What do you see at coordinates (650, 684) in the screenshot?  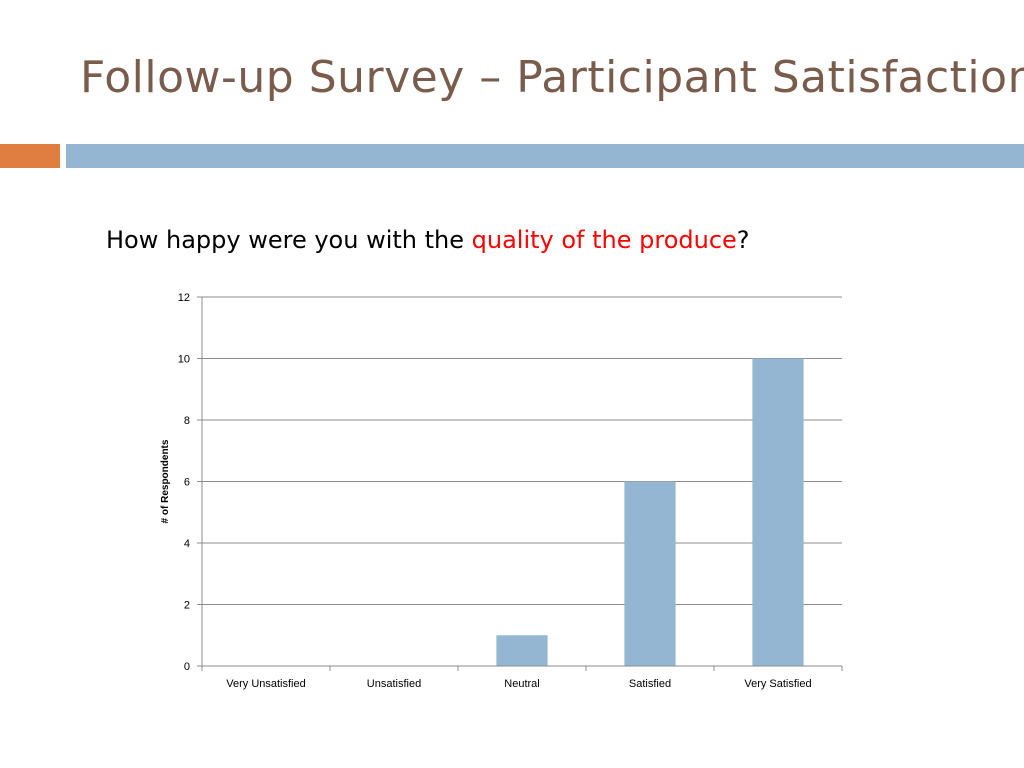 I see `x-tick-label: Satisfied` at bounding box center [650, 684].